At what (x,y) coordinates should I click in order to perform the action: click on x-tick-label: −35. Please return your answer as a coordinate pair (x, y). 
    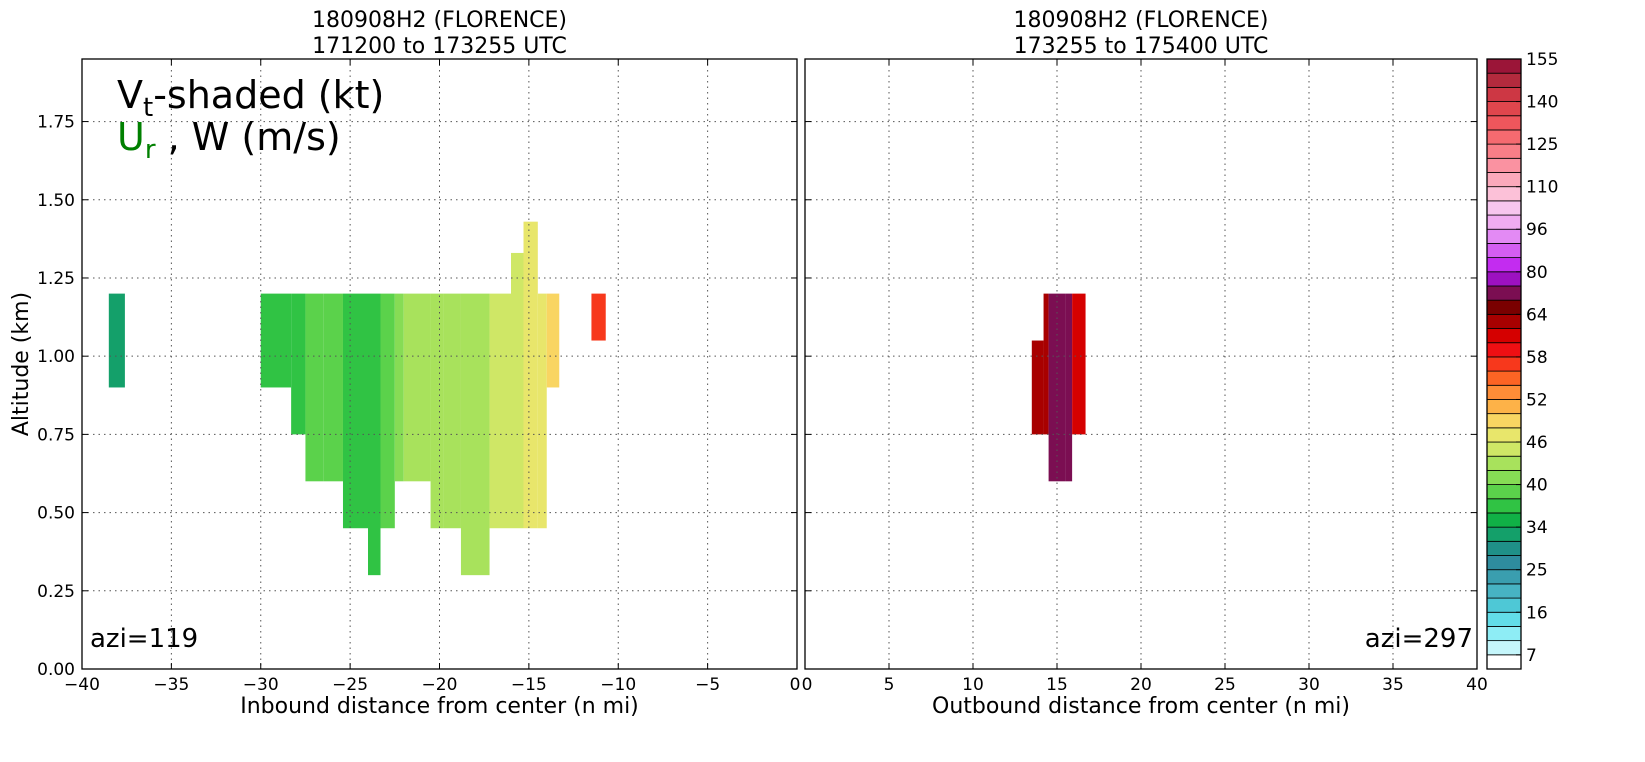
    Looking at the image, I should click on (171, 685).